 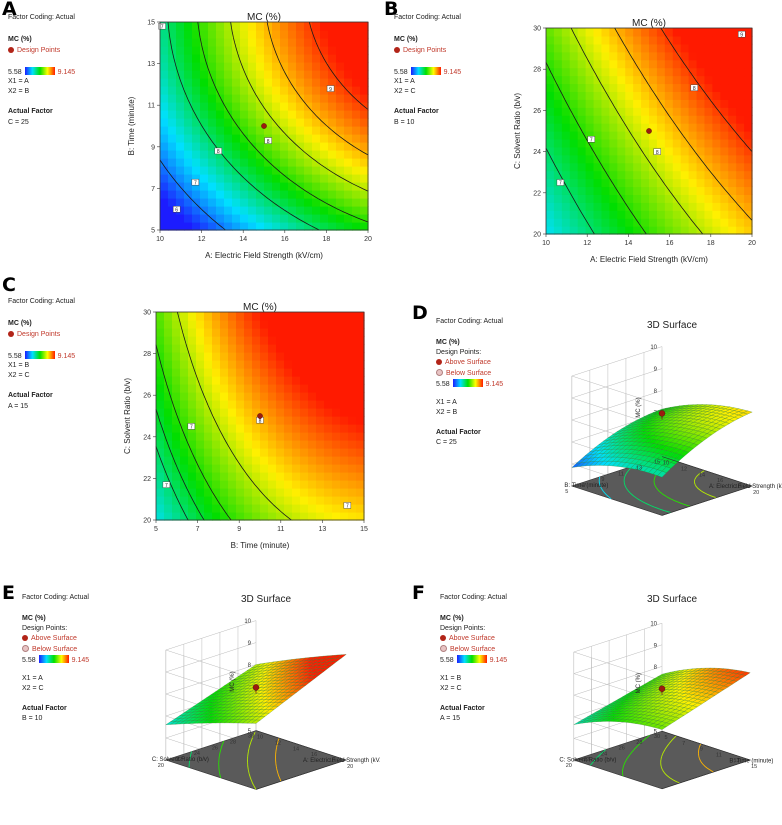 I want to click on x-tick-label: 9, so click(x=701, y=750).